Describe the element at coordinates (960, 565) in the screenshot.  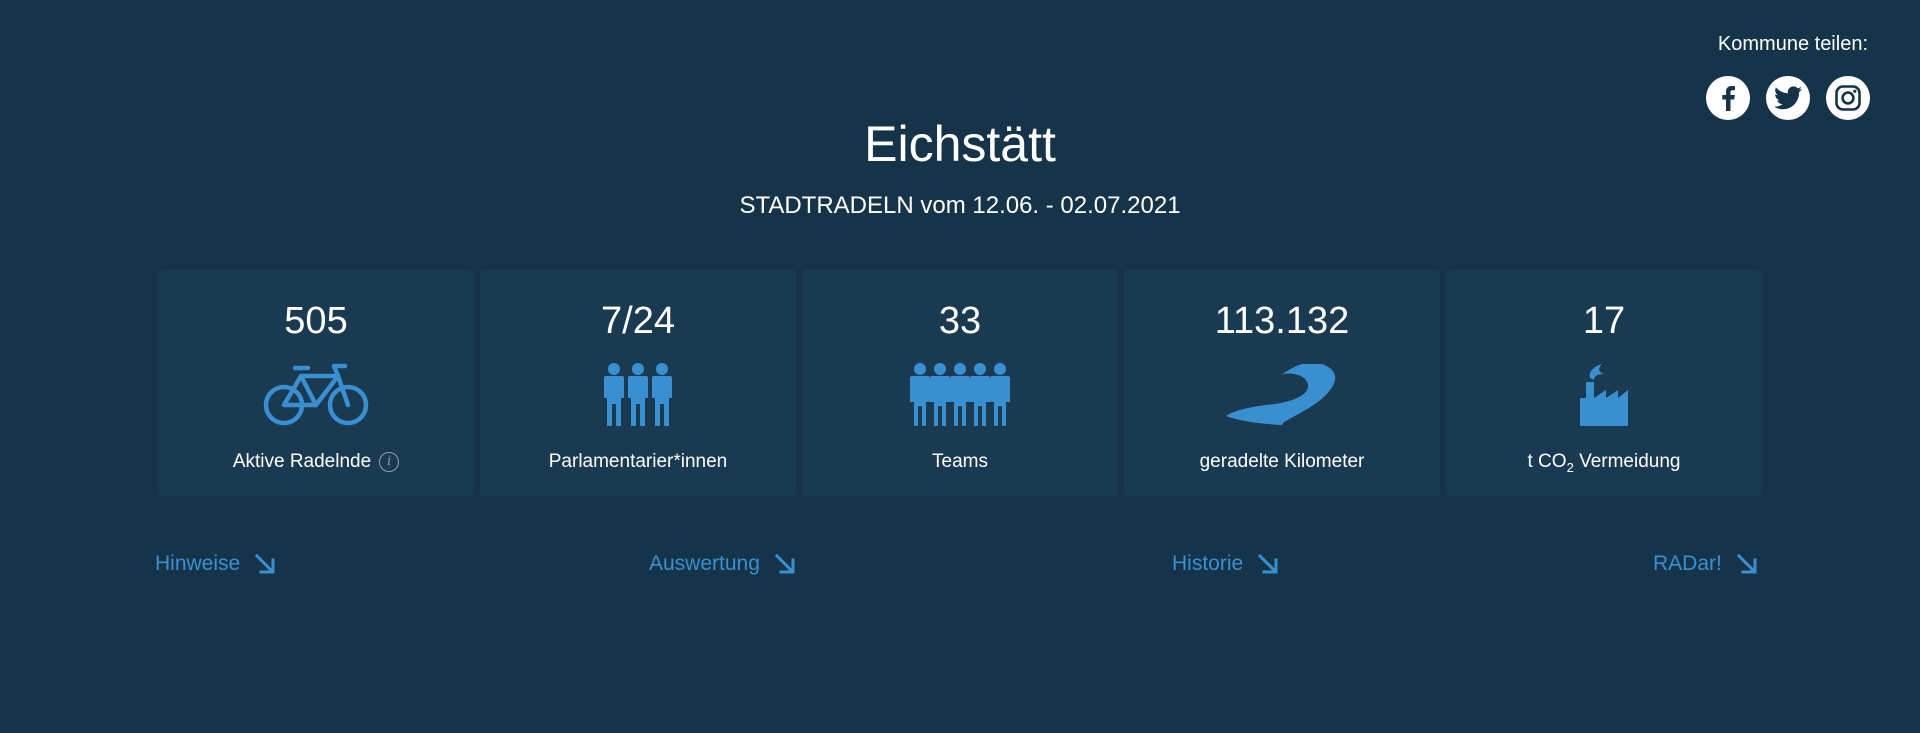
I see `links-row: Hinweise Auswertung Historie RADar!` at that location.